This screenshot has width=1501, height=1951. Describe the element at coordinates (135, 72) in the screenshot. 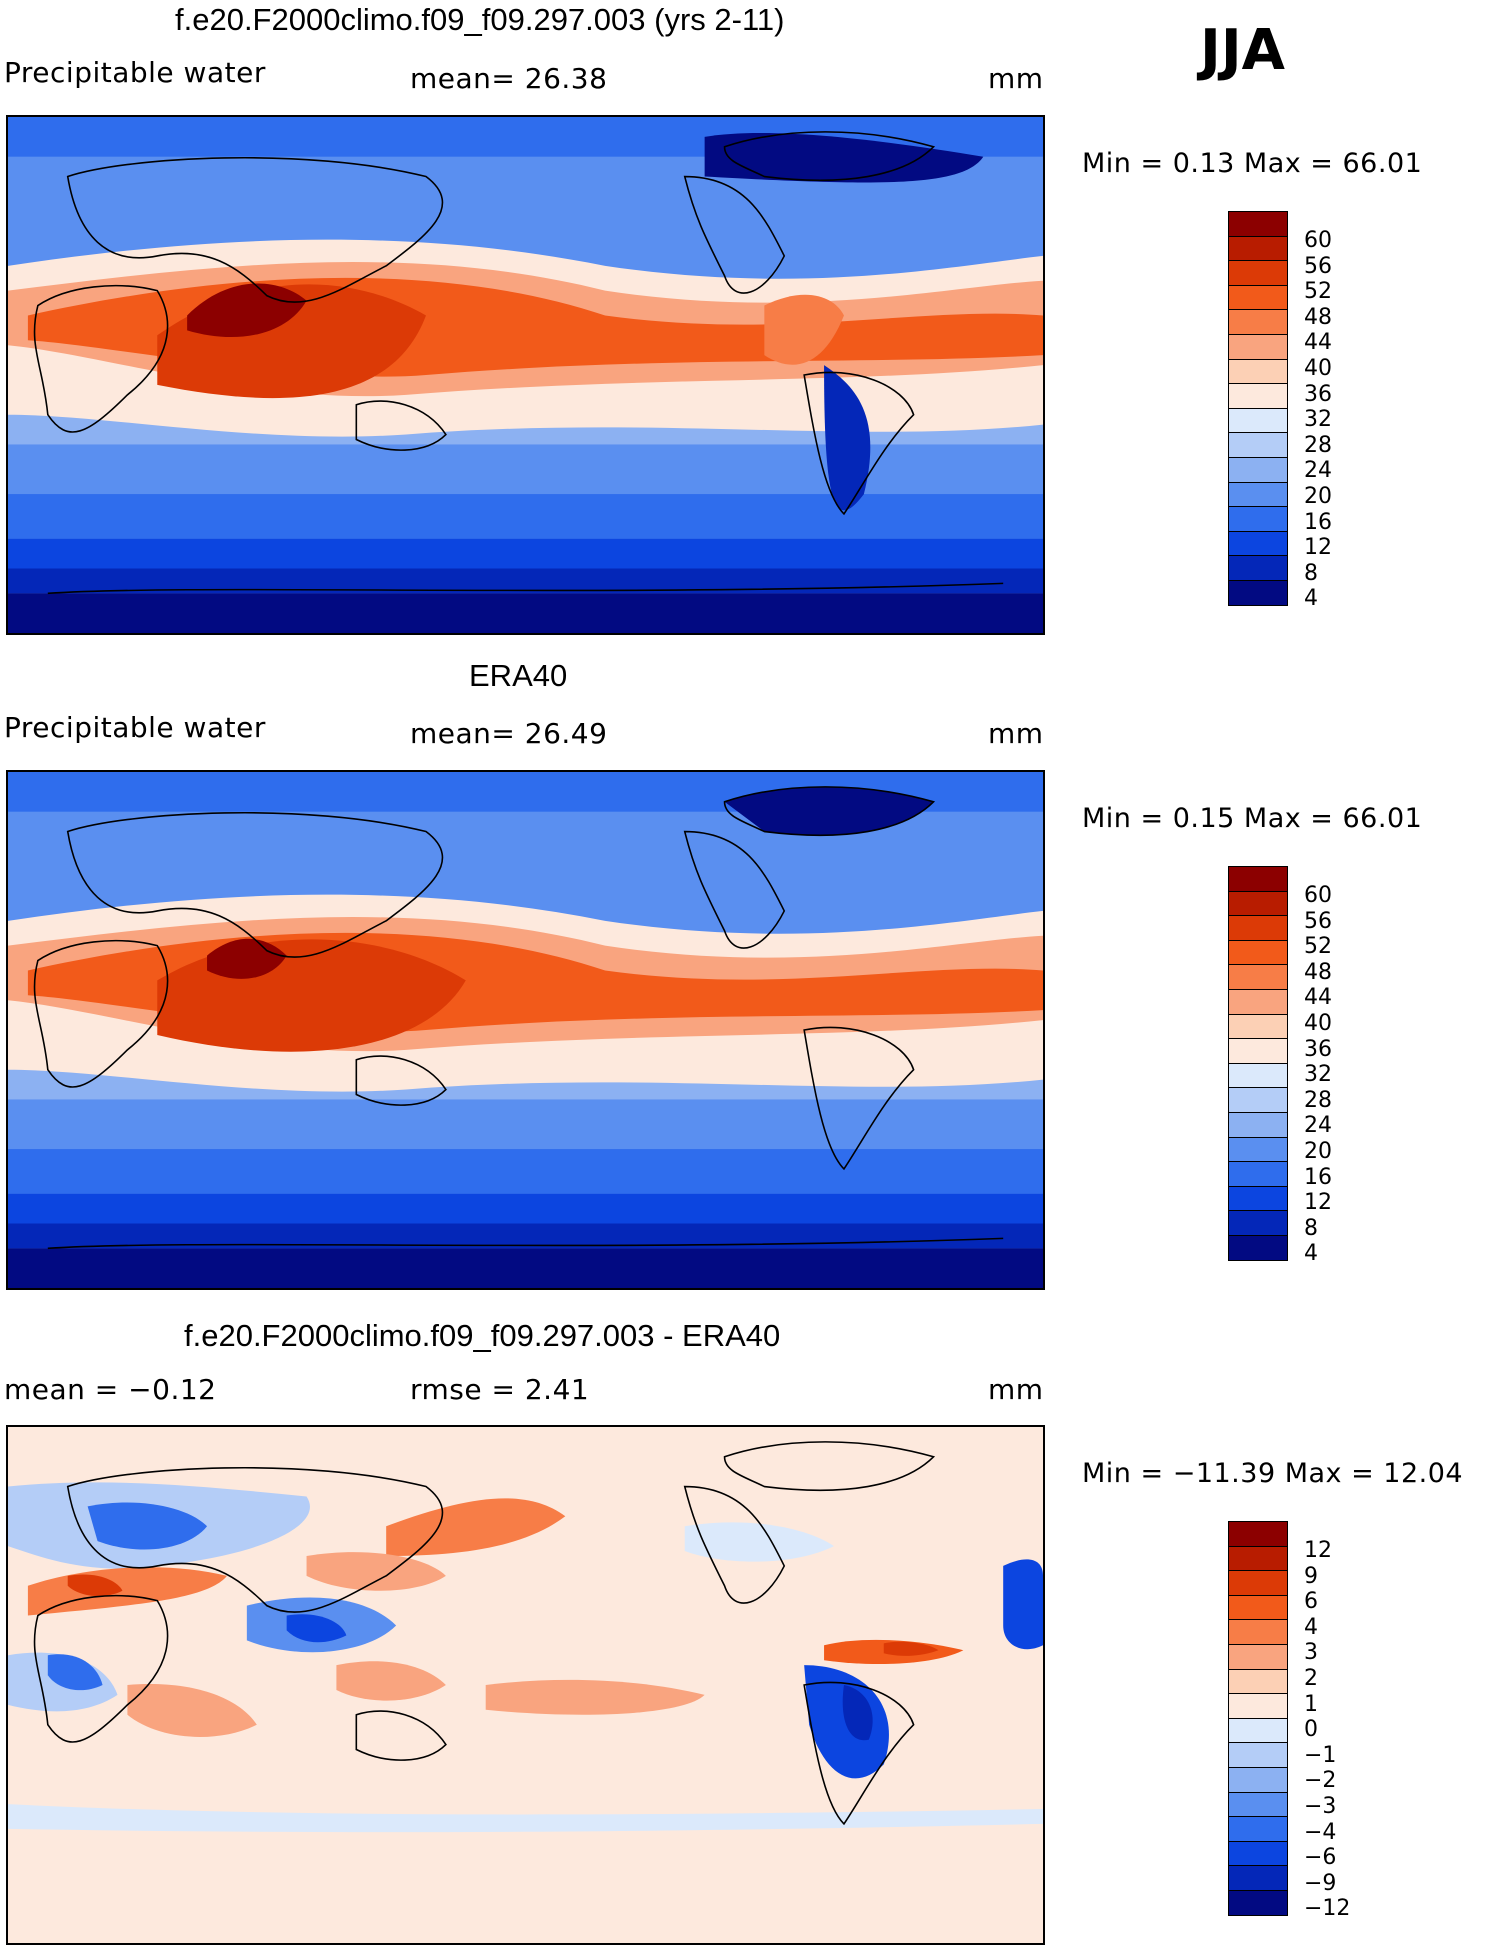

I see `panel1-variable-label: Precipitable water` at that location.